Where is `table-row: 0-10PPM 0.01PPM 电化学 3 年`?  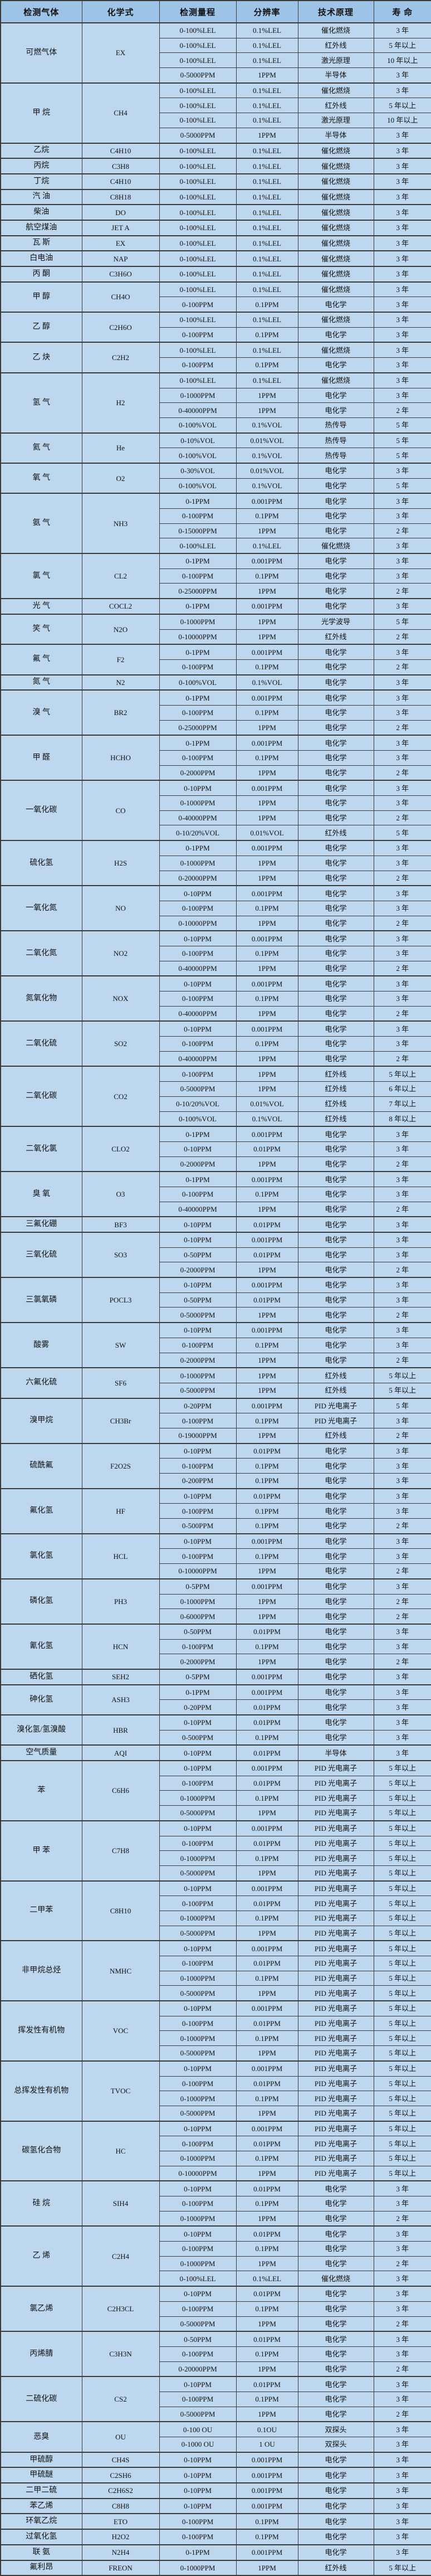
table-row: 0-10PPM 0.01PPM 电化学 3 年 is located at coordinates (216, 1149).